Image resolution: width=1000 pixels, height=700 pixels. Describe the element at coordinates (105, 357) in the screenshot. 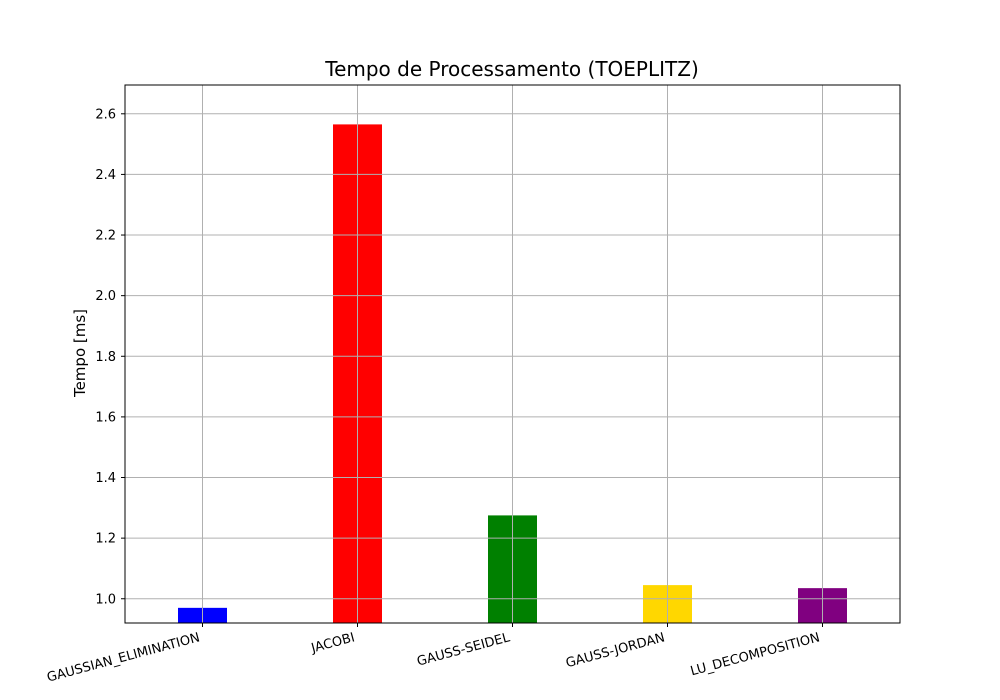

I see `y-tick-label: 1.8` at that location.